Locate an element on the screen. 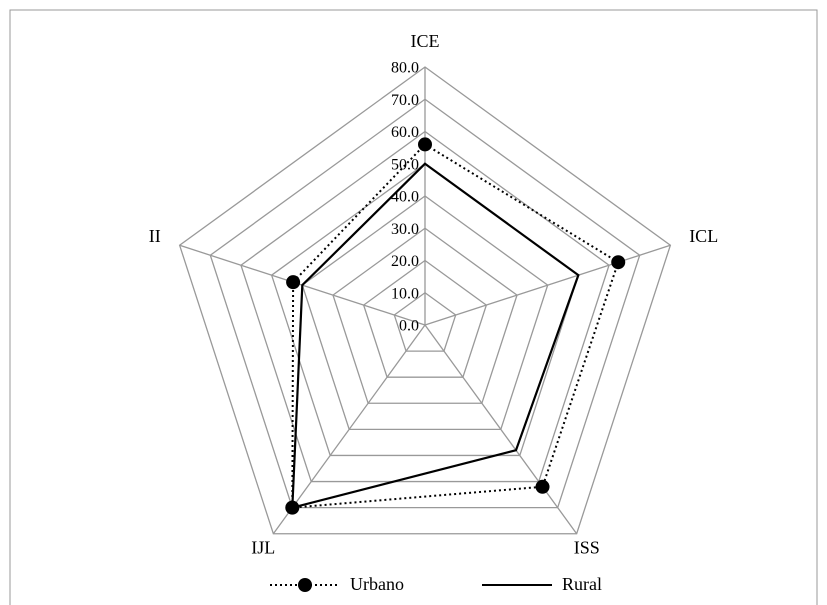  r-tick-label: 0.0 is located at coordinates (409, 326).